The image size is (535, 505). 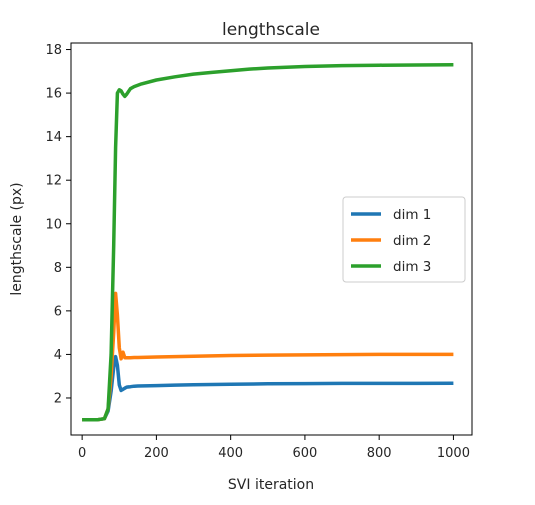 I want to click on legend: dim 1 dim 2 dim 3, so click(x=404, y=239).